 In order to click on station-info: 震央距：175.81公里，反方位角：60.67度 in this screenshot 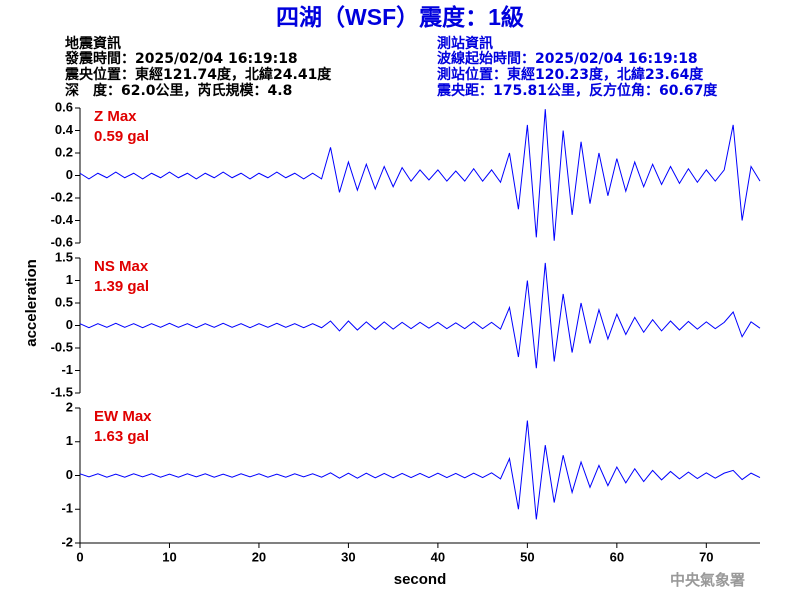, I will do `click(577, 90)`.